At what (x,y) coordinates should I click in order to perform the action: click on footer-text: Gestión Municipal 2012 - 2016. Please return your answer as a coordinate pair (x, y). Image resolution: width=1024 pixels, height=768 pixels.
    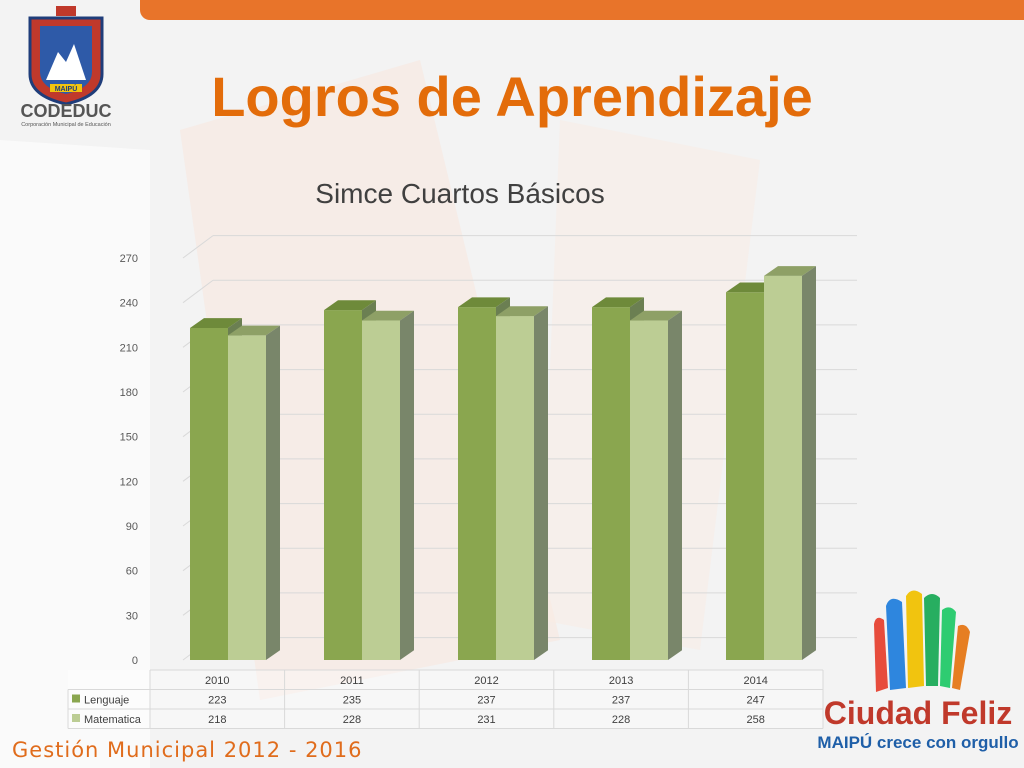
    Looking at the image, I should click on (187, 750).